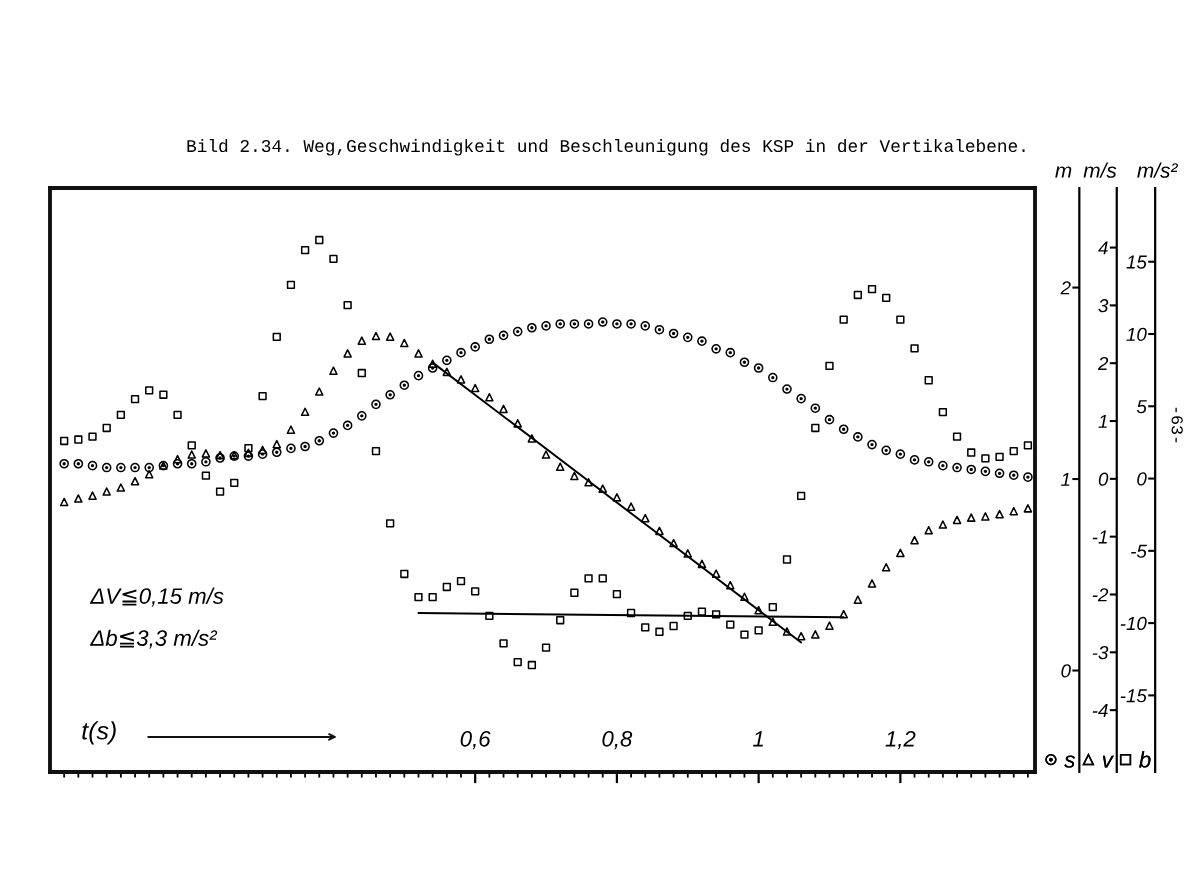 This screenshot has width=1200, height=886. What do you see at coordinates (1066, 671) in the screenshot?
I see `y-tick-label: 0` at bounding box center [1066, 671].